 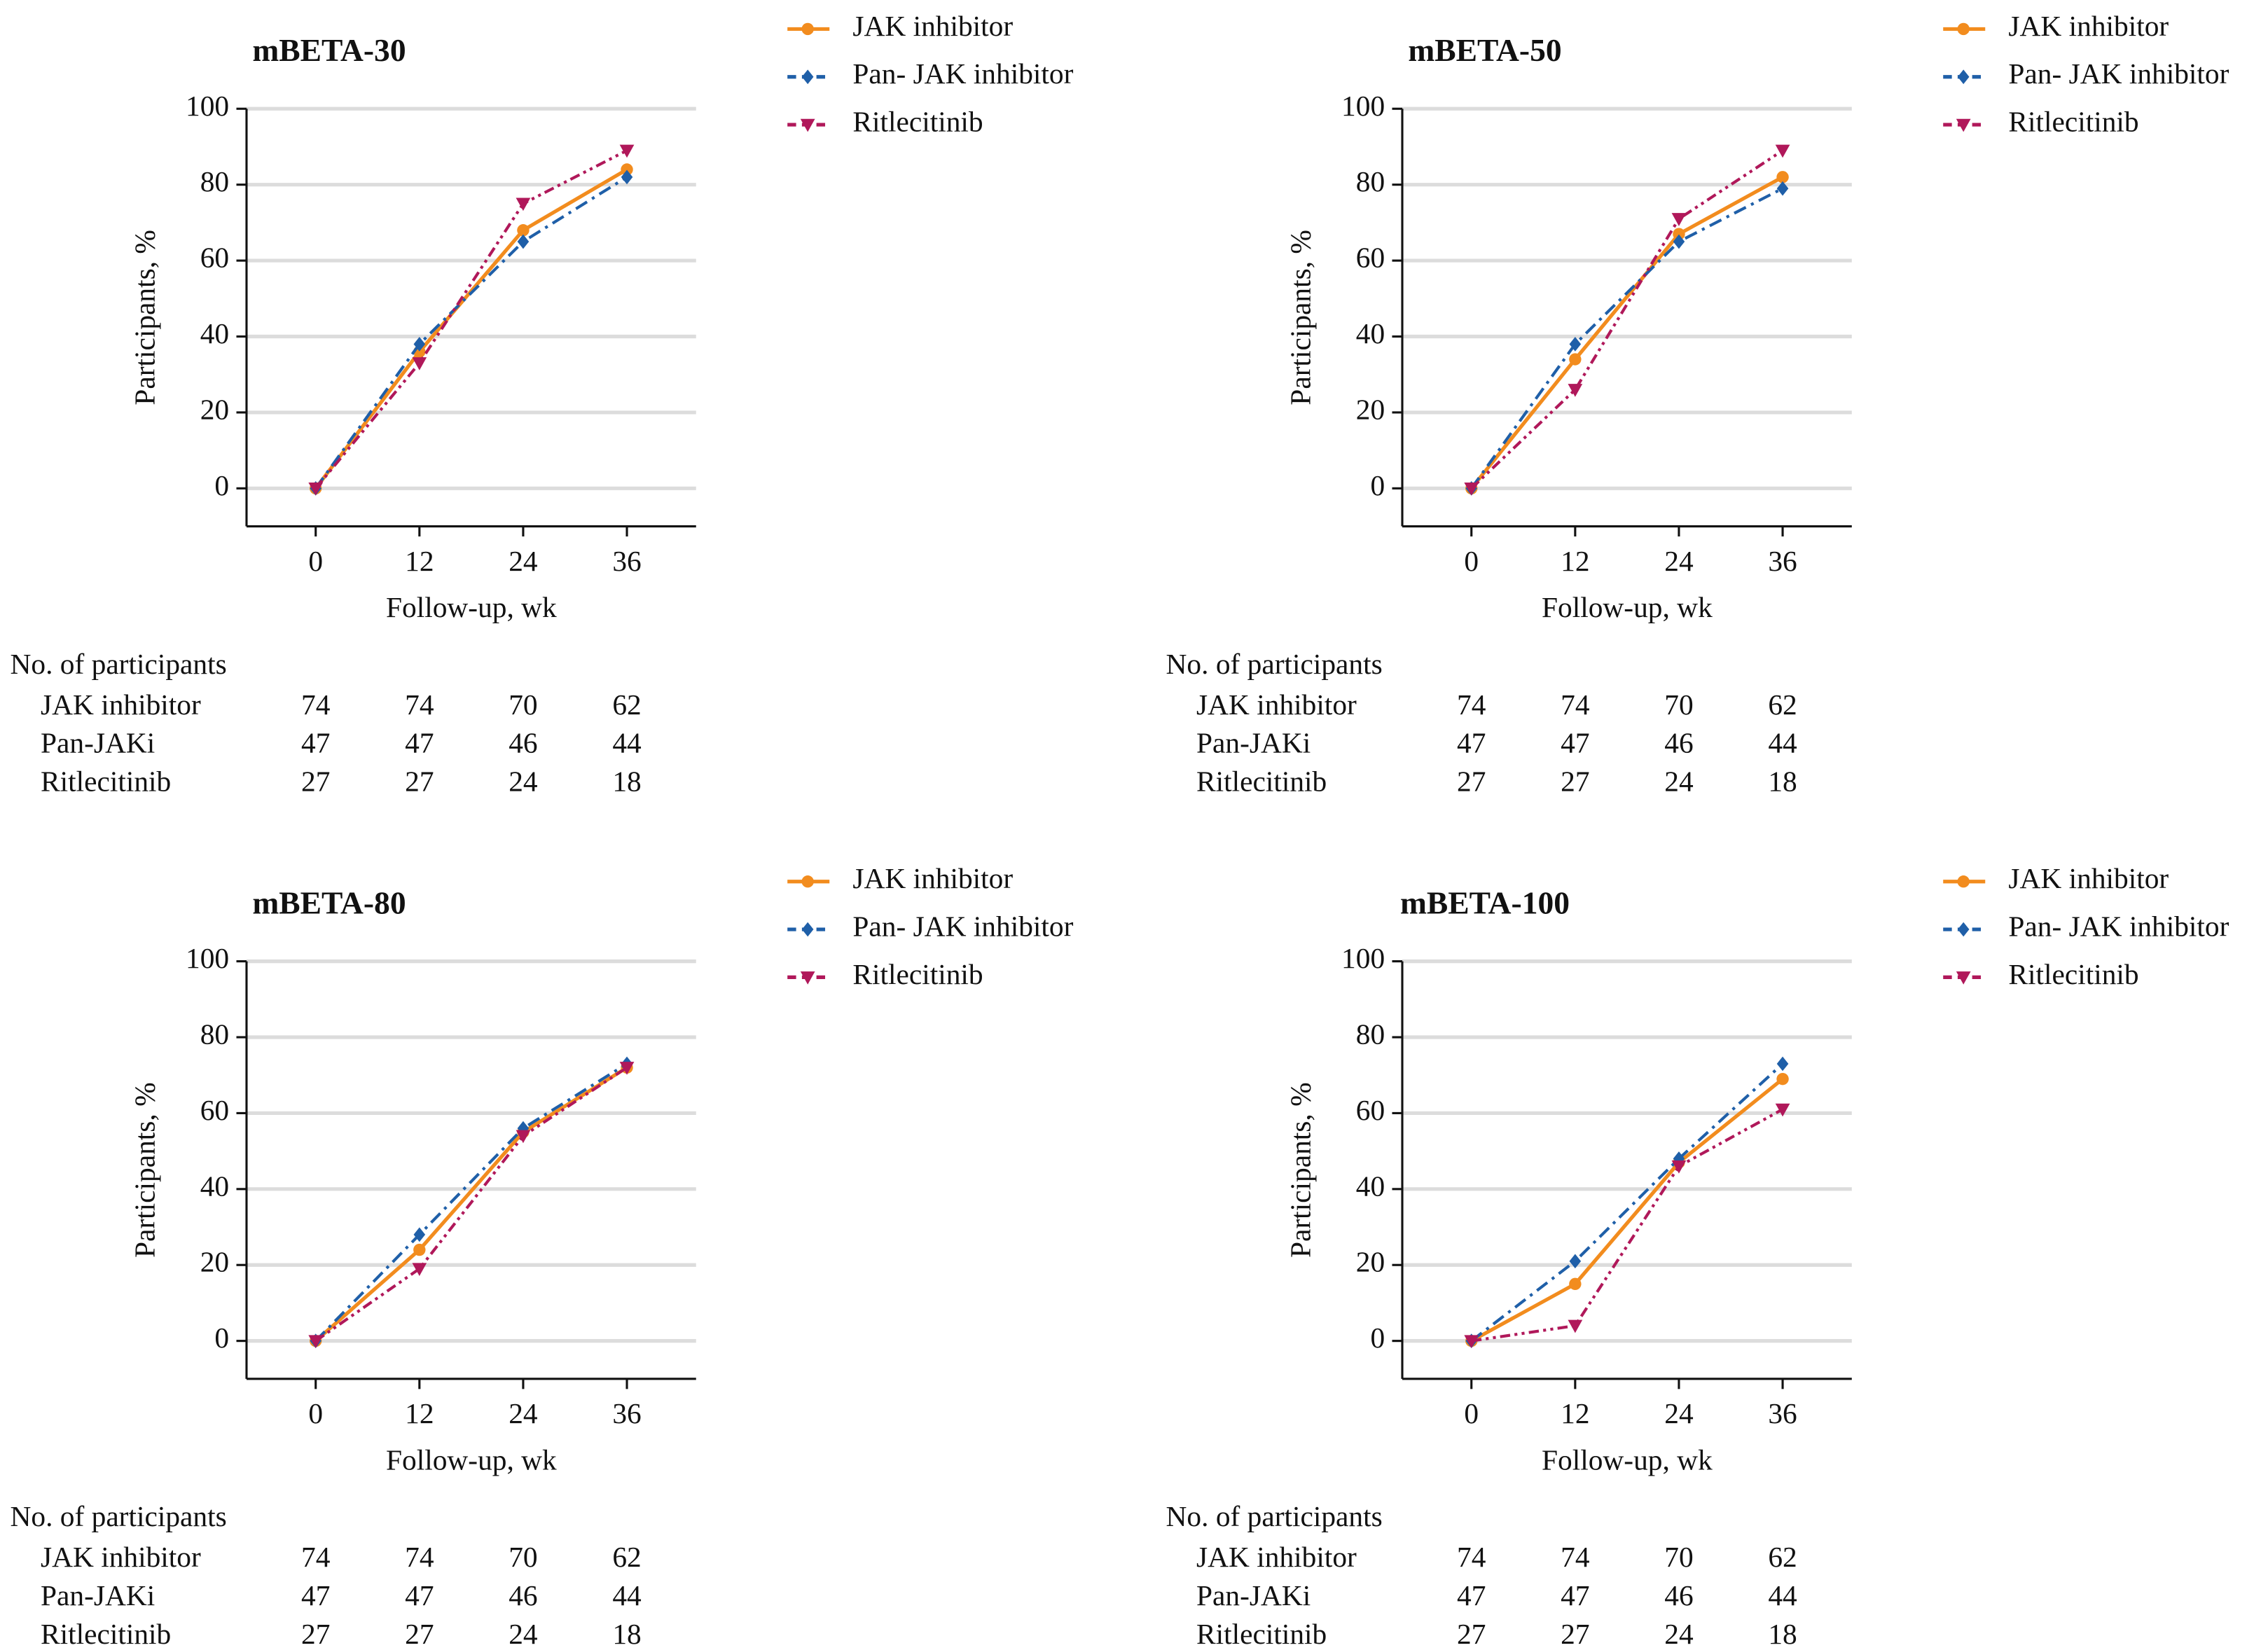 I want to click on table-cell: 46, so click(x=1678, y=1595).